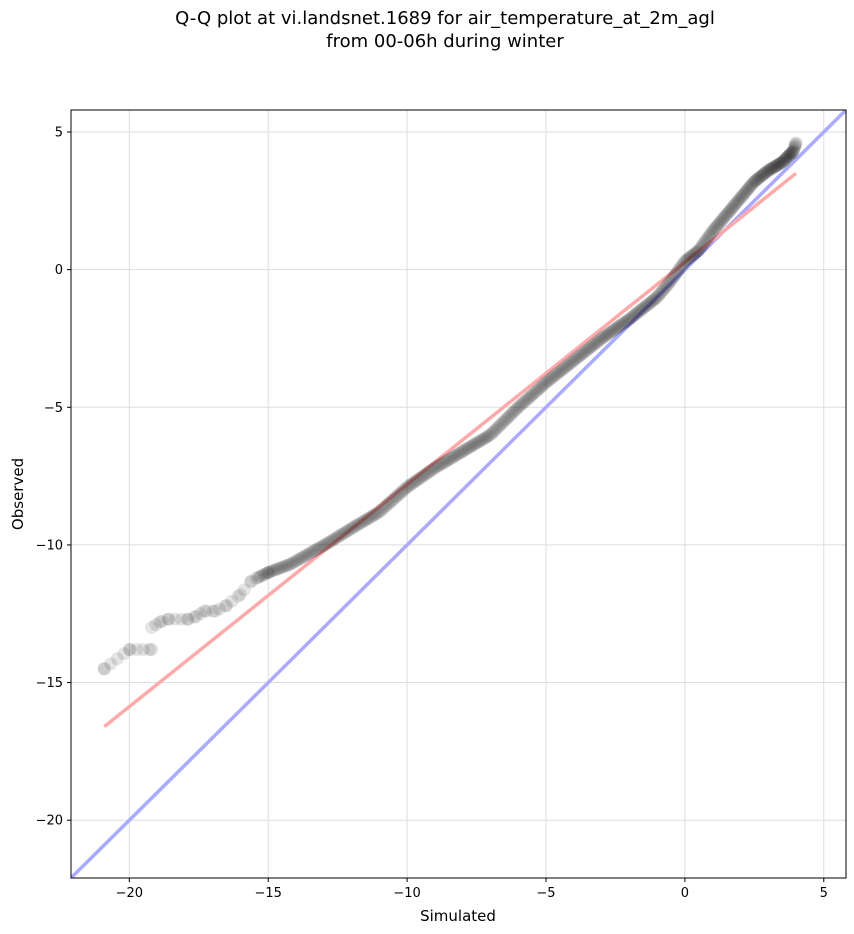  I want to click on y-tick-label: −5, so click(53, 408).